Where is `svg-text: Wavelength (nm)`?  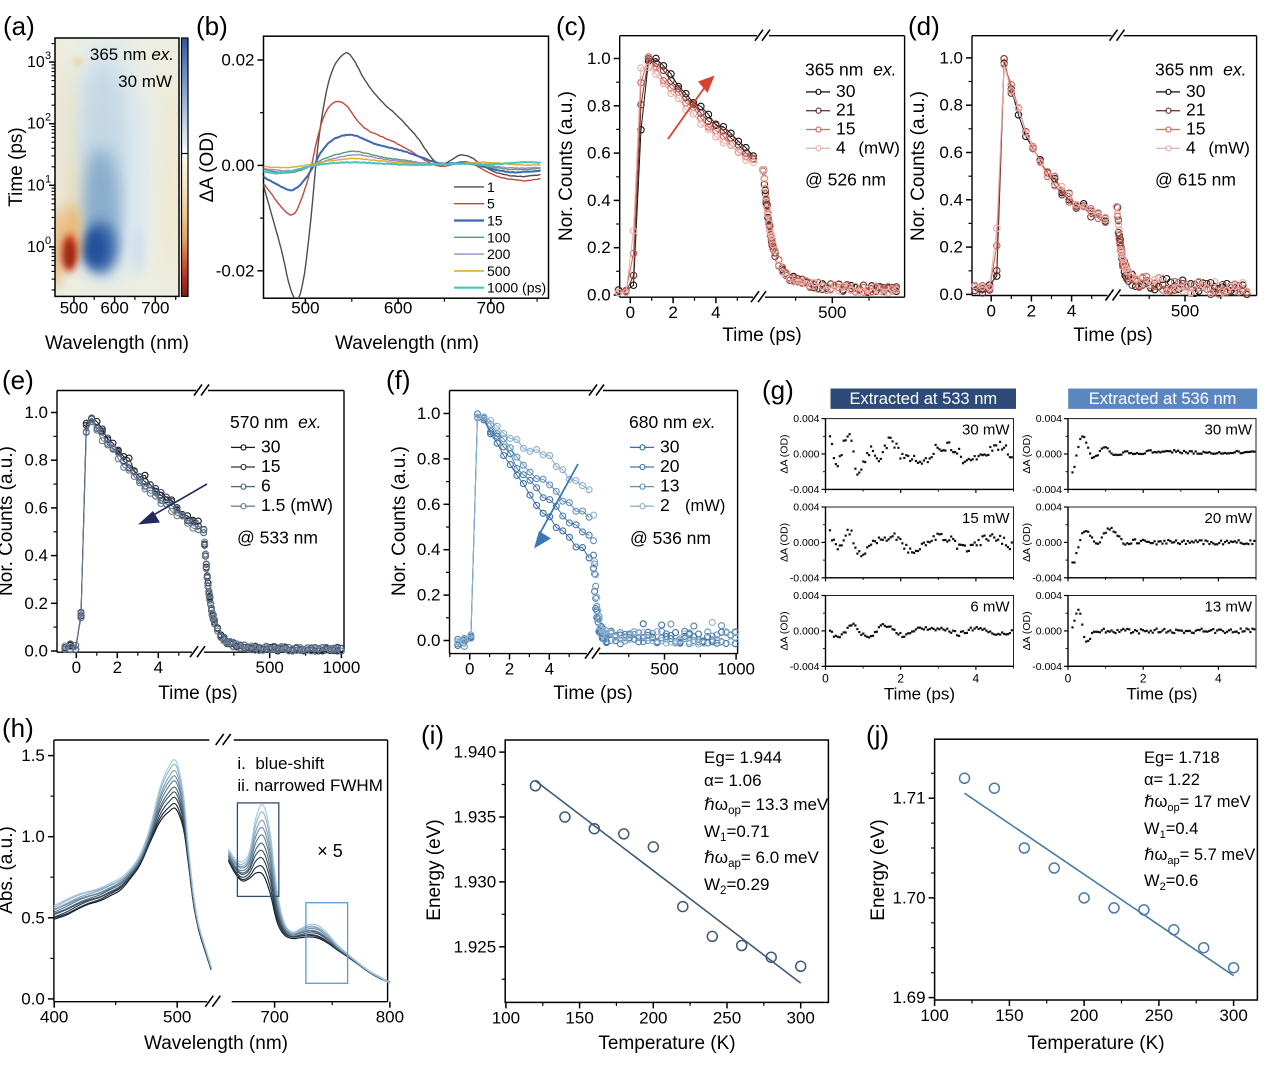
svg-text: Wavelength (nm) is located at coordinates (216, 1043).